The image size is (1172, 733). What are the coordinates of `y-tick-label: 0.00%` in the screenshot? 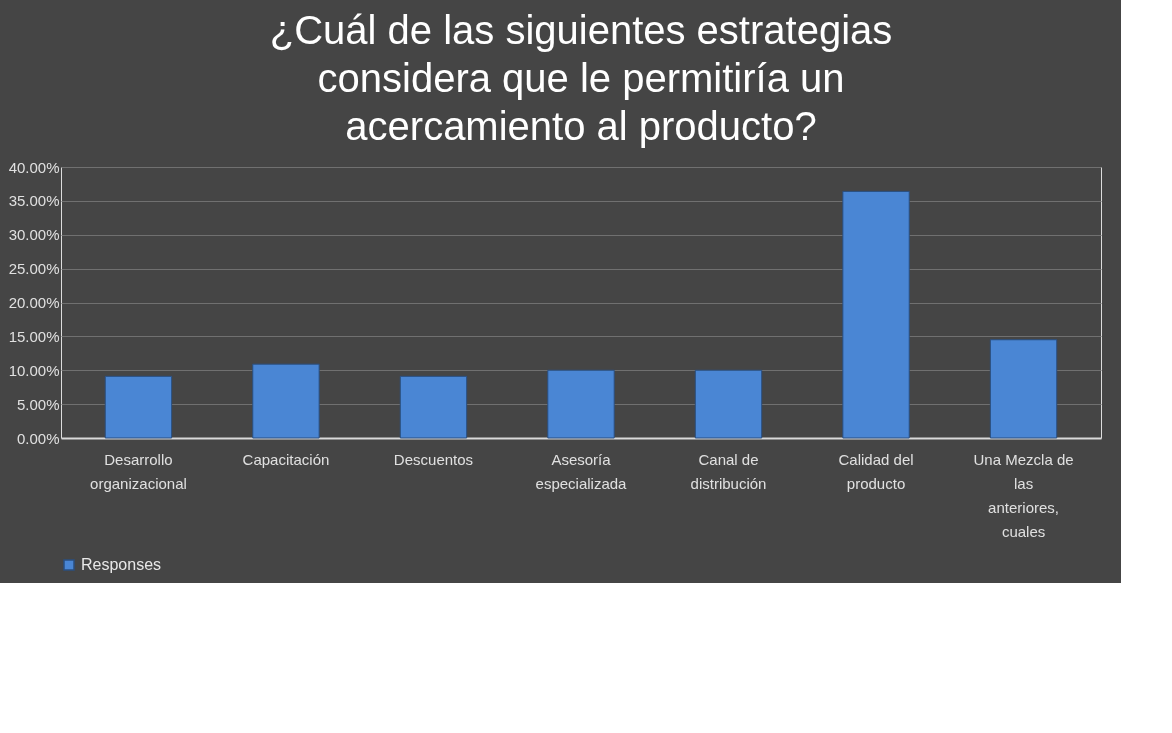 It's located at (38, 438).